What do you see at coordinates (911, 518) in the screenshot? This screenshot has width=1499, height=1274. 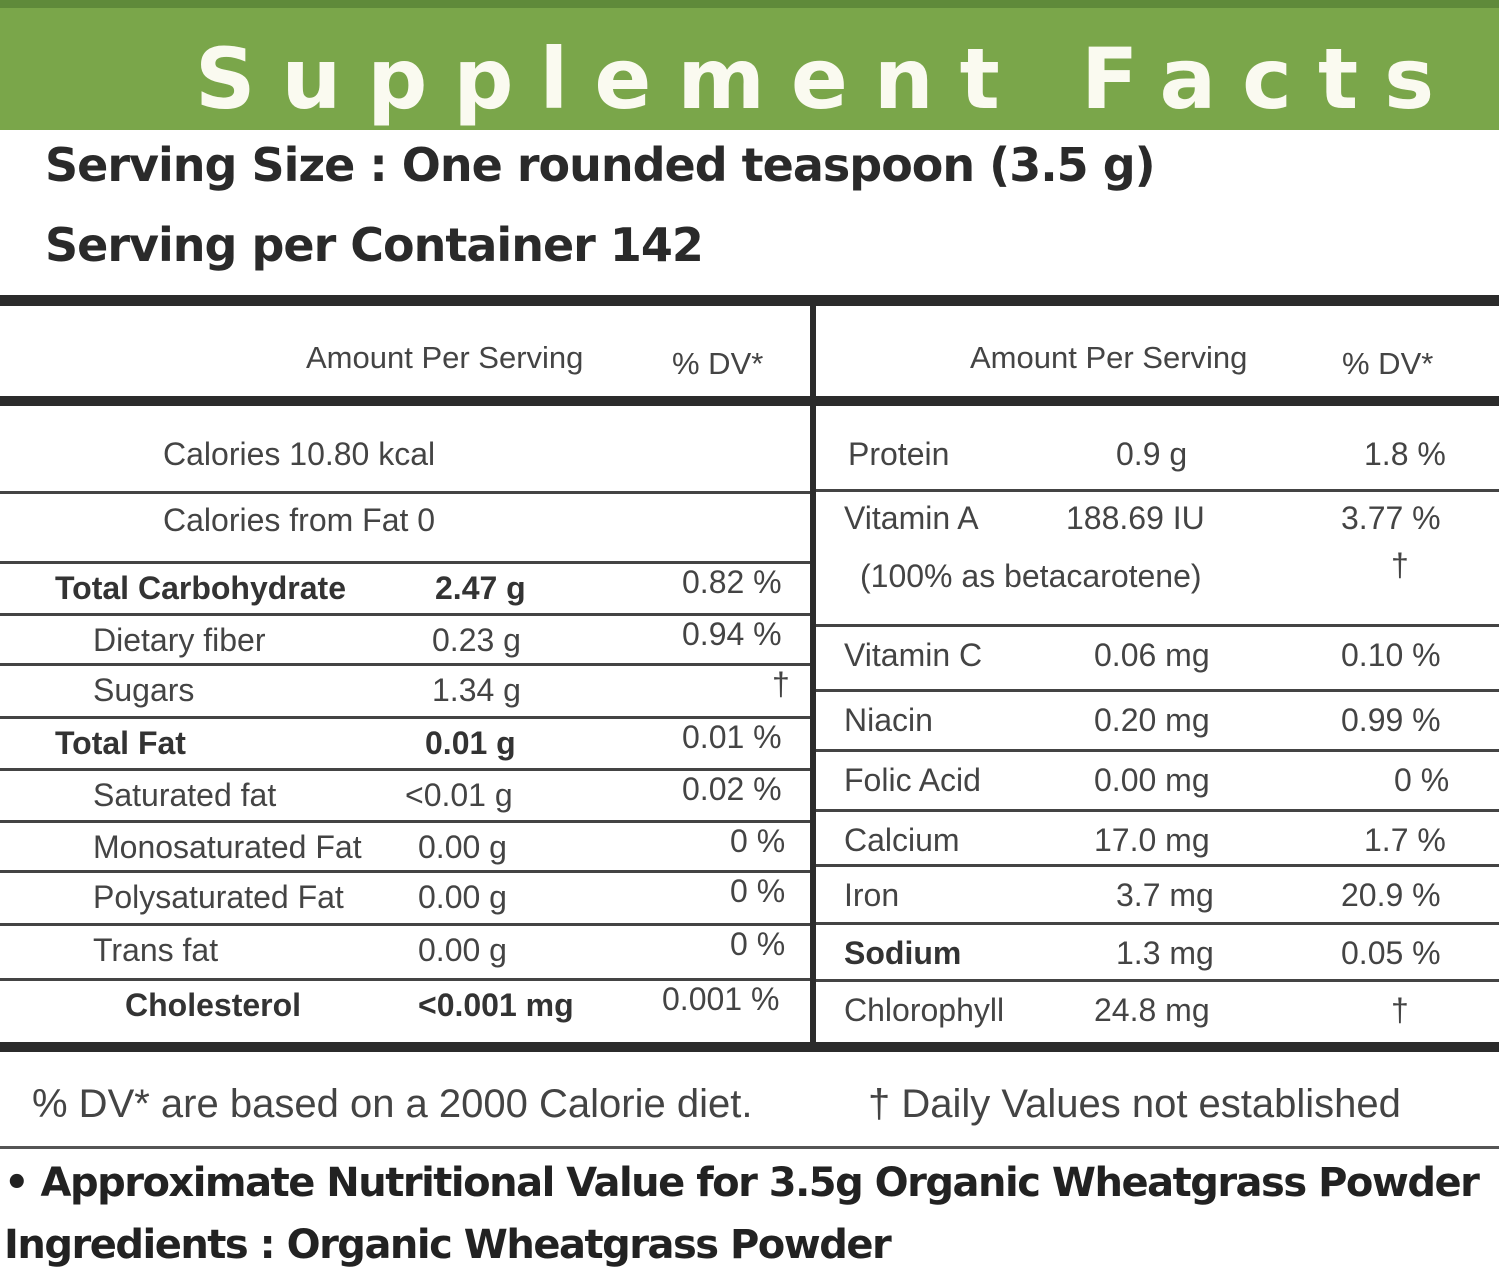 I see `nutrient-name: Vitamin A` at bounding box center [911, 518].